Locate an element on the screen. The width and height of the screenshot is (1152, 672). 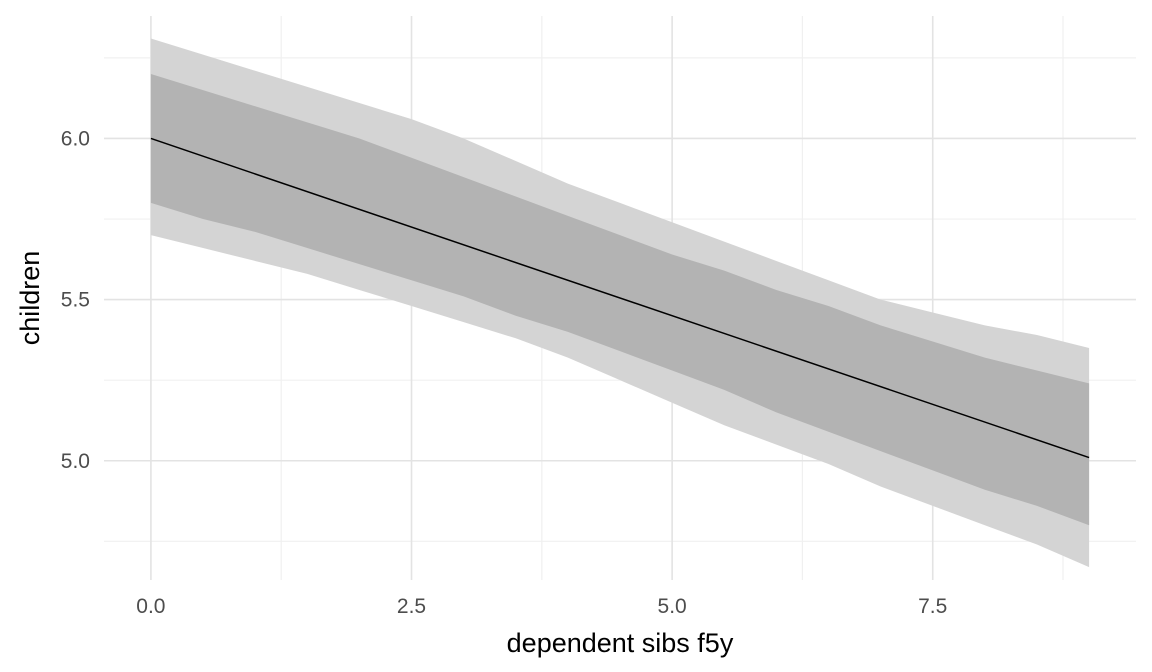
y-tick-labels: 5.0 5.5 6.0 is located at coordinates (75, 299).